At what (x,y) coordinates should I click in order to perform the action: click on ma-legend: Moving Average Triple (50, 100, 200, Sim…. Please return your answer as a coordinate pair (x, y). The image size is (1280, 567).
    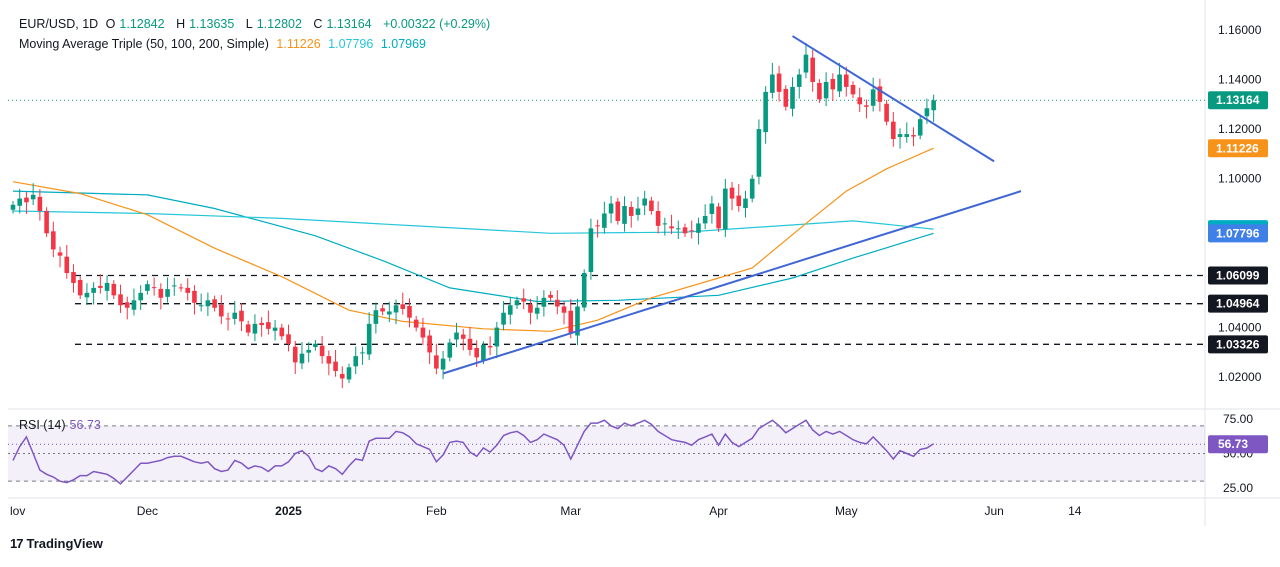
    Looking at the image, I should click on (224, 44).